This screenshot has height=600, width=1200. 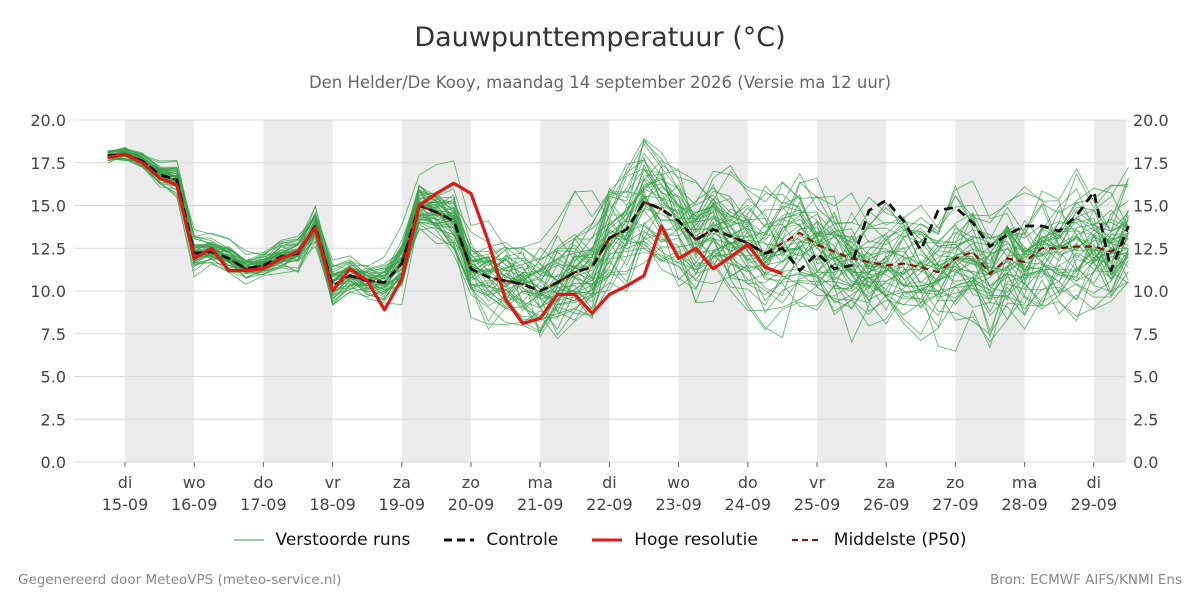 I want to click on legend-item-median: Middelste (P50), so click(x=879, y=540).